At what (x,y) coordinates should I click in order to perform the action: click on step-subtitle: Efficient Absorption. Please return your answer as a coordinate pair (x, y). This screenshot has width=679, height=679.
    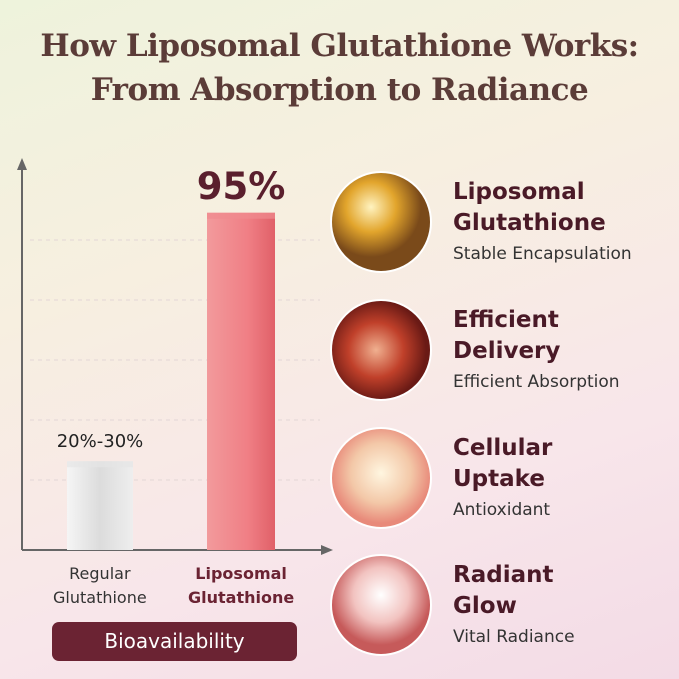
    Looking at the image, I should click on (536, 382).